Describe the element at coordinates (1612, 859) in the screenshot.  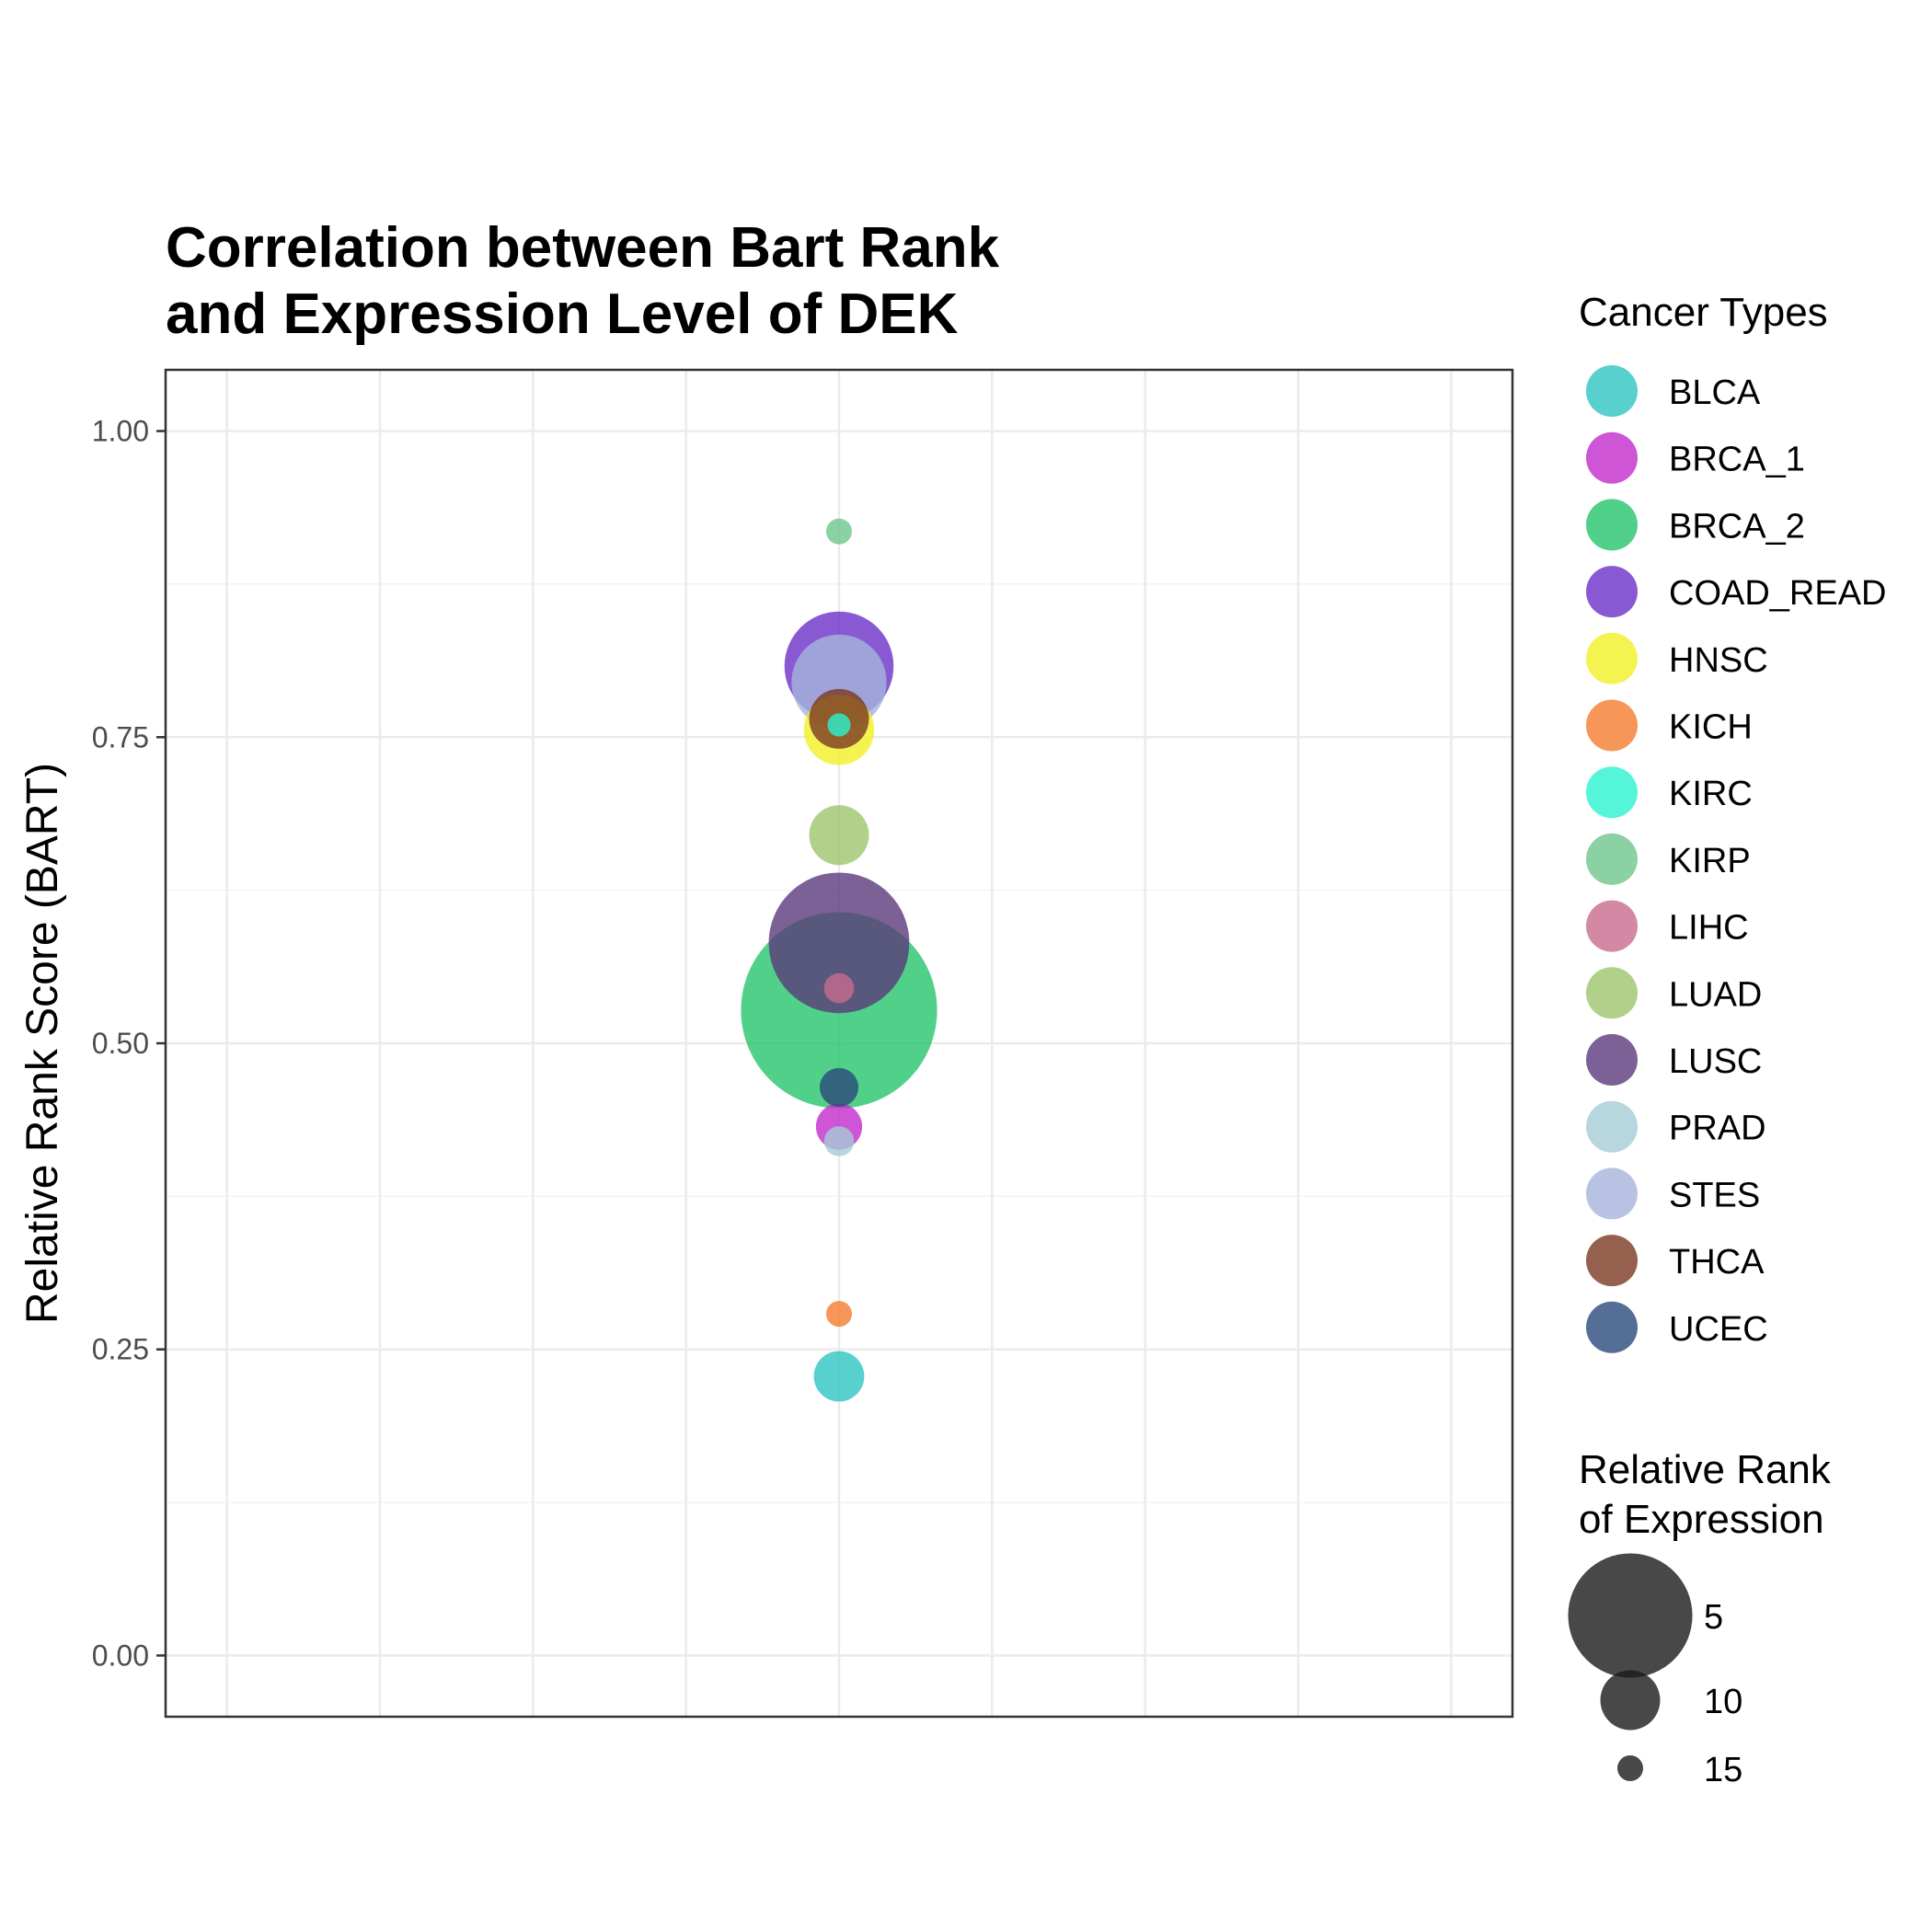
I see `legend-key-kirp` at that location.